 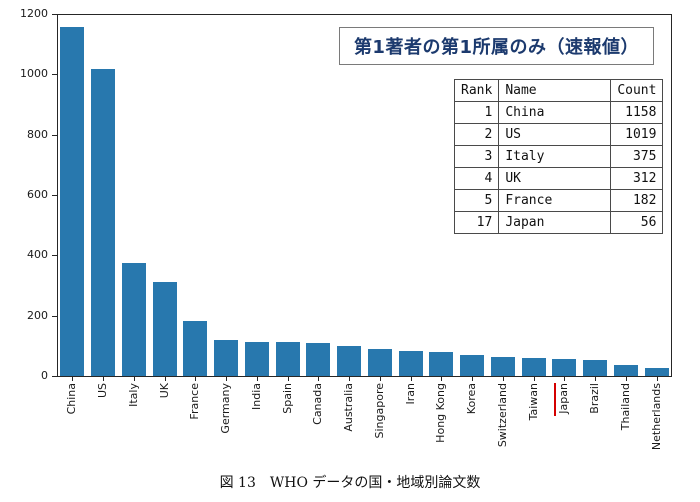 I want to click on rank-table-header-row: Rank Name Count, so click(x=558, y=90).